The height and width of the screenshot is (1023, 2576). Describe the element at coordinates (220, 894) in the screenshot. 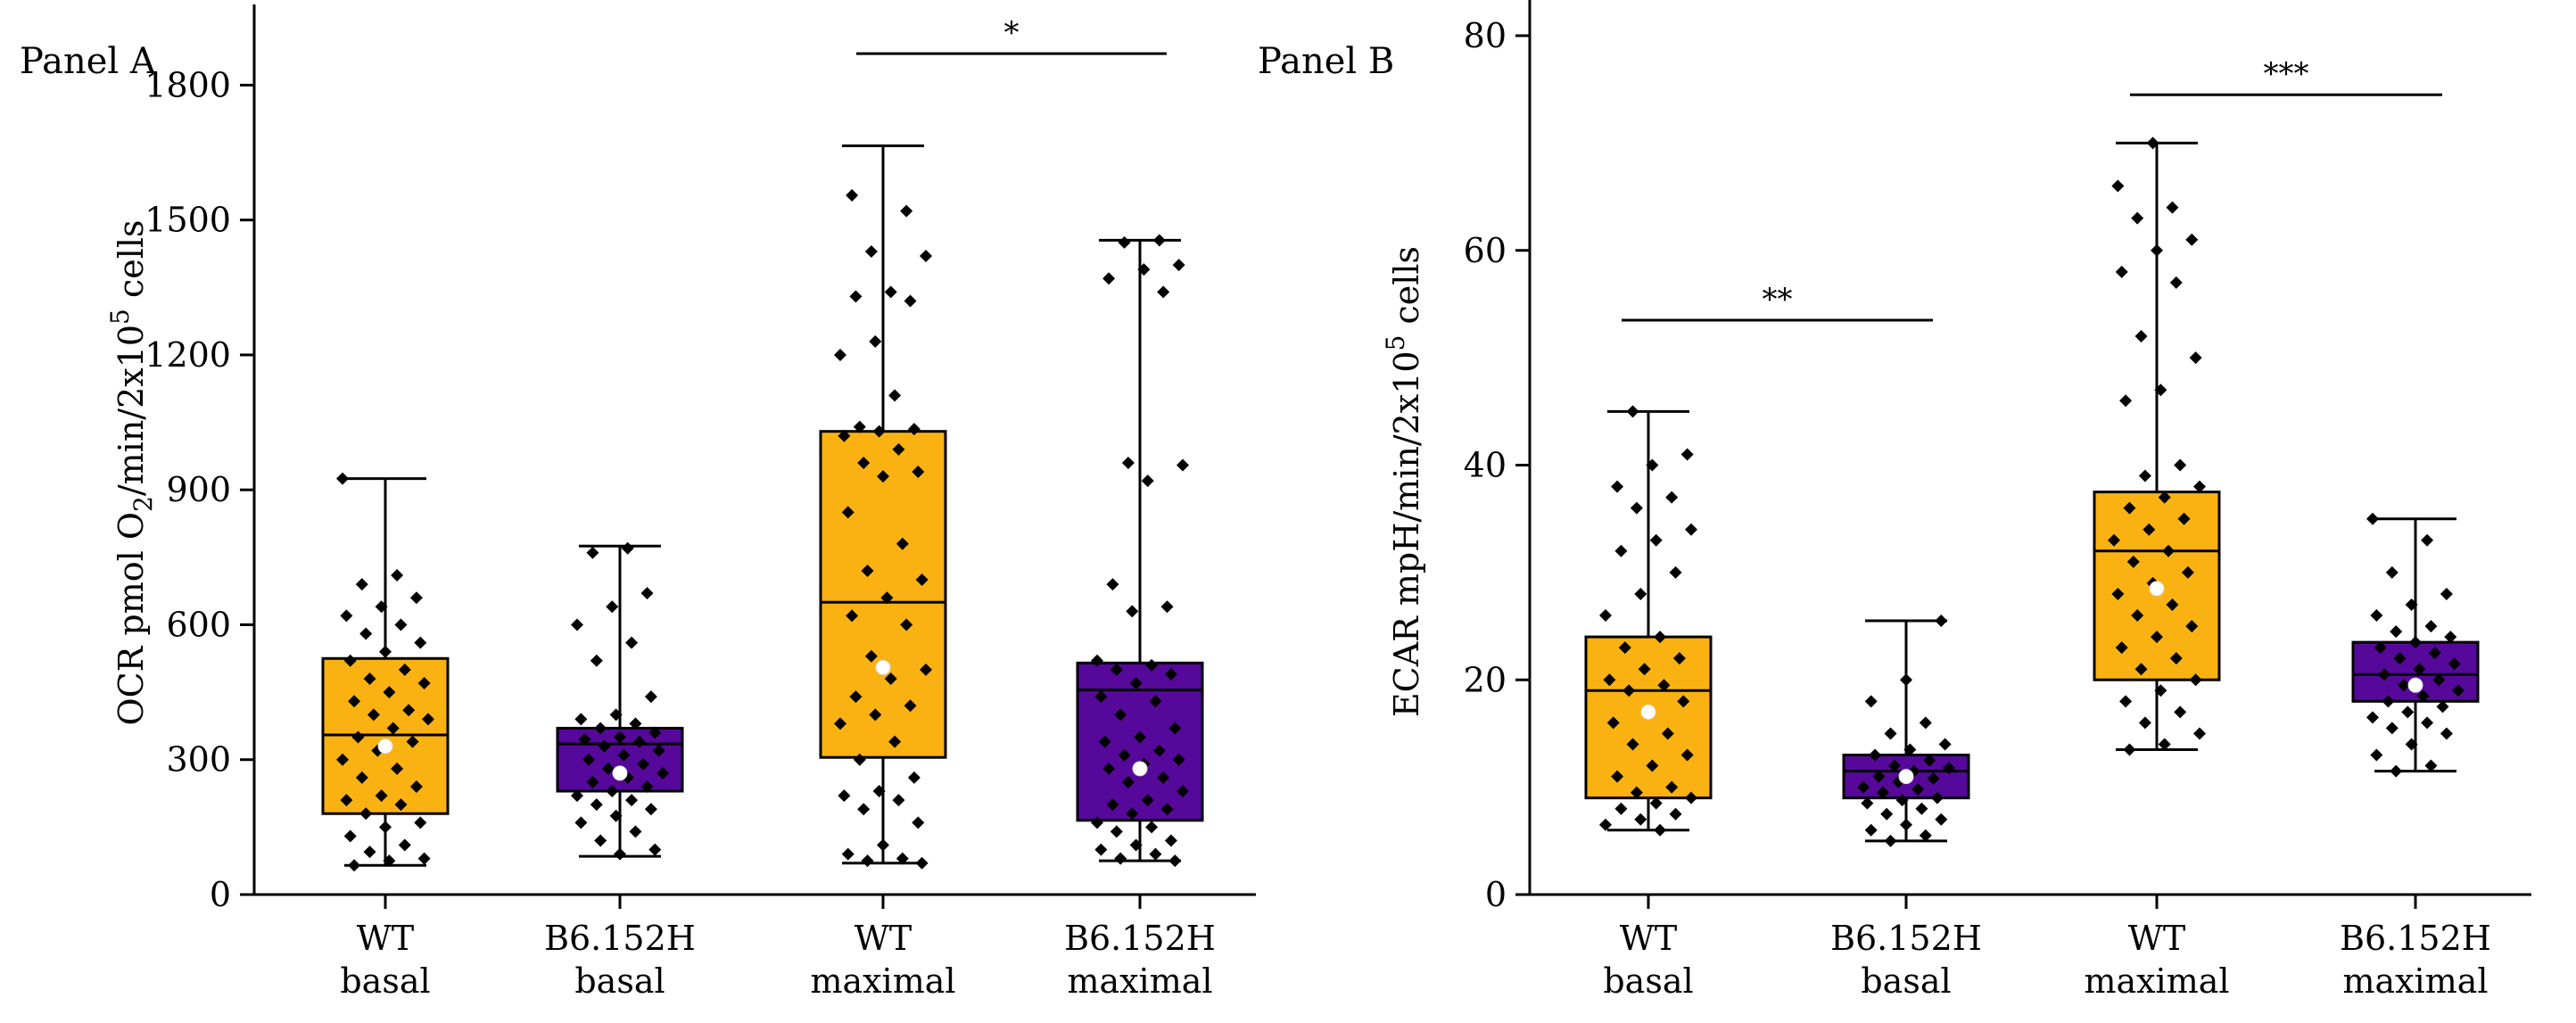

I see `panel-a-y-tick-label: 0` at that location.